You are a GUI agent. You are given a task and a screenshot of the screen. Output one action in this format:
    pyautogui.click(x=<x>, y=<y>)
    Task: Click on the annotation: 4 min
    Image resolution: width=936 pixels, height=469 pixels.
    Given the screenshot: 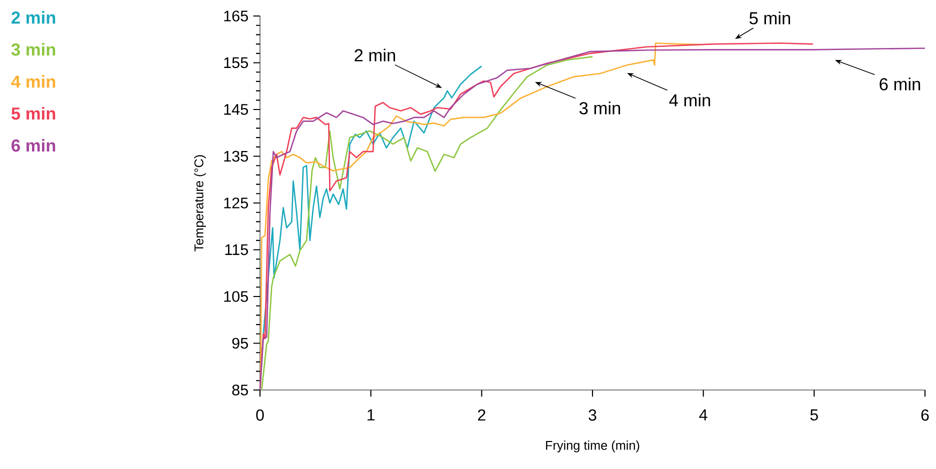 What is the action you would take?
    pyautogui.click(x=689, y=100)
    